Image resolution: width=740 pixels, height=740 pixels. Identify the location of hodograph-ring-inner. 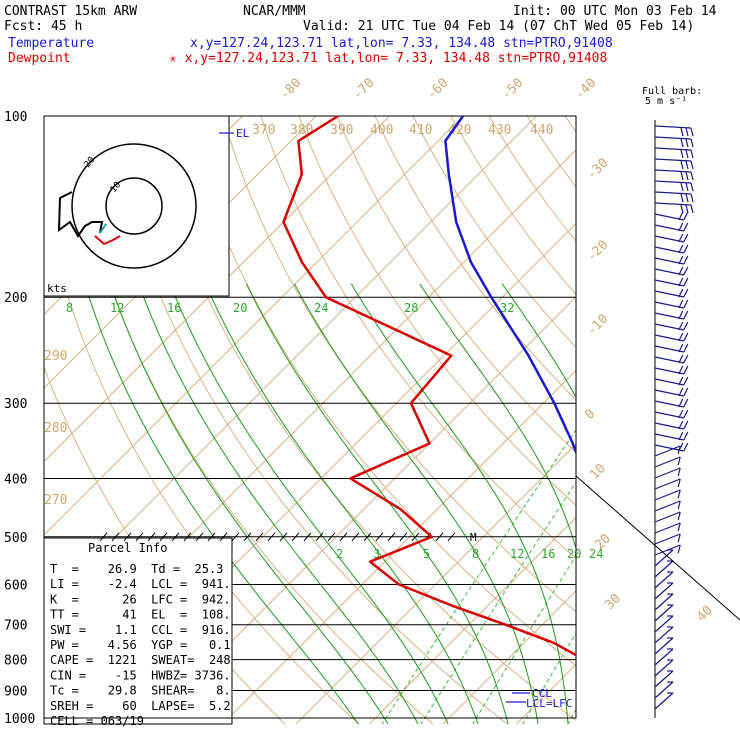
(134, 206).